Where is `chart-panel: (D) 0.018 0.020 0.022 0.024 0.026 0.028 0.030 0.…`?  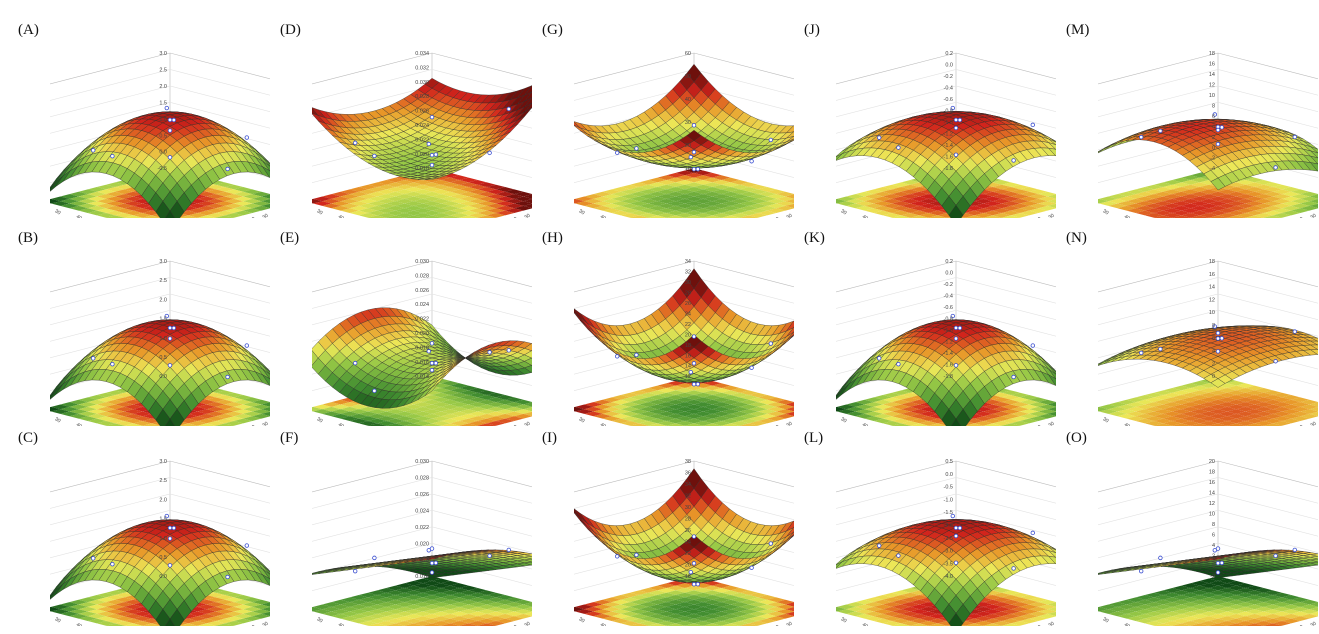 chart-panel: (D) 0.018 0.020 0.022 0.024 0.026 0.028 0.030 0.… is located at coordinates (401, 122).